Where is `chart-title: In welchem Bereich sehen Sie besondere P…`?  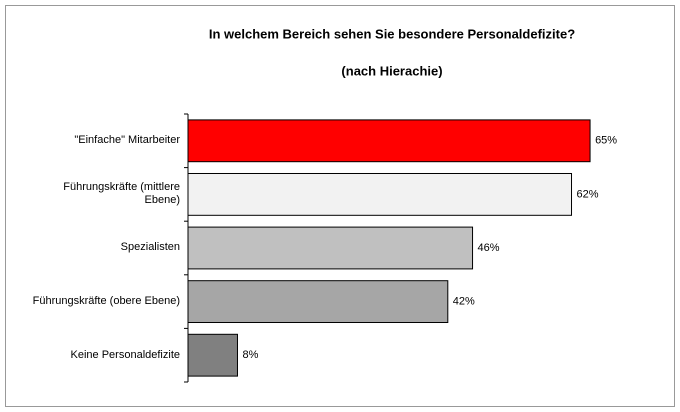 chart-title: In welchem Bereich sehen Sie besondere P… is located at coordinates (392, 33).